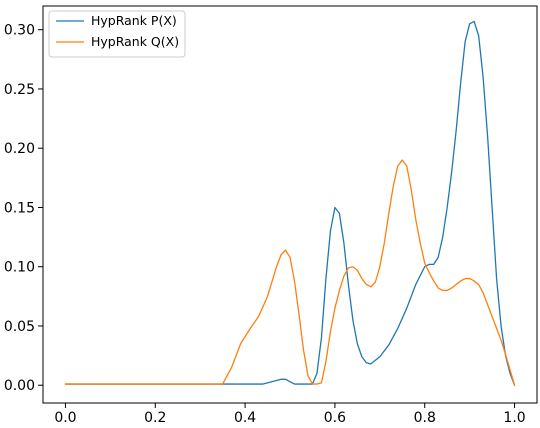 Image resolution: width=540 pixels, height=428 pixels. Describe the element at coordinates (19, 31) in the screenshot. I see `y-tick-label: 0.30` at that location.